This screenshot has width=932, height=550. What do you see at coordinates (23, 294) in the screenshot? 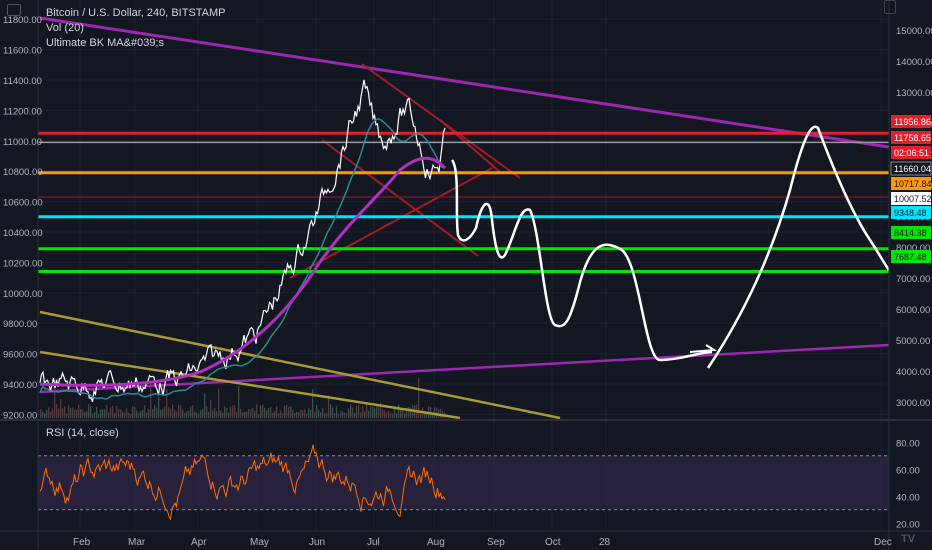
I see `left-tick-label: 10000.00` at bounding box center [23, 294].